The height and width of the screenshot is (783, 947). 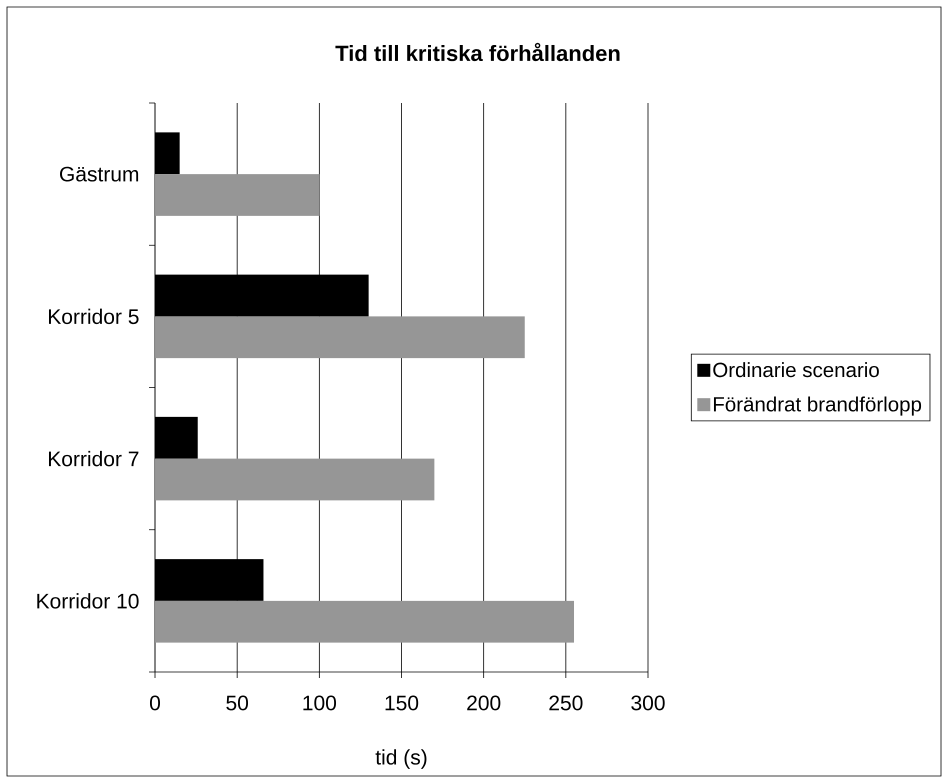 What do you see at coordinates (402, 703) in the screenshot?
I see `x-tick-label: 150` at bounding box center [402, 703].